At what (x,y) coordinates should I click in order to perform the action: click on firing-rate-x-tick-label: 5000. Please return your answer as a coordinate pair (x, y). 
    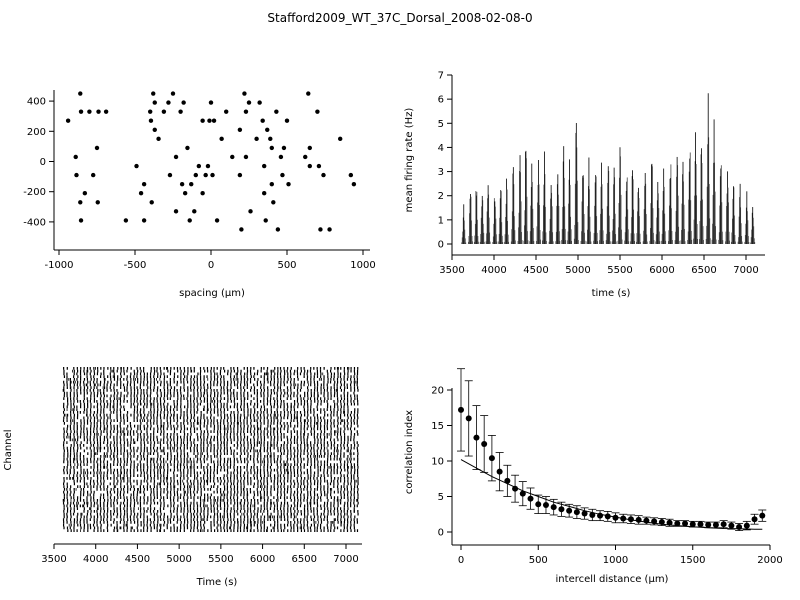
    Looking at the image, I should click on (577, 270).